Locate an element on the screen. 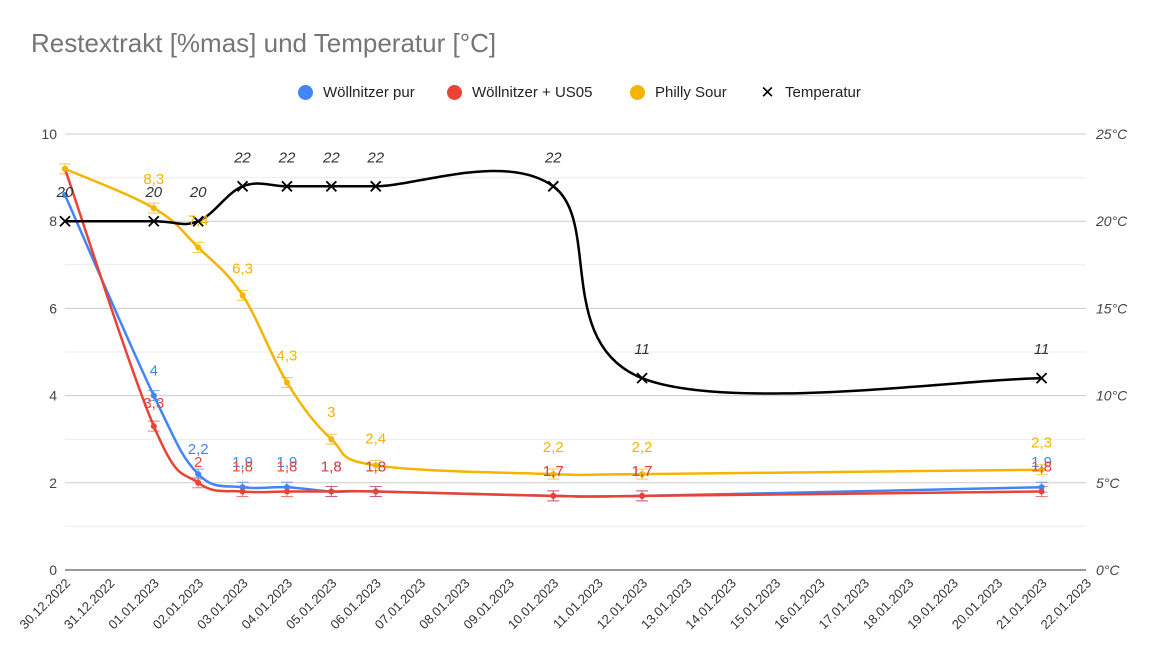 Image resolution: width=1160 pixels, height=666 pixels. legend-item-temperatur: ✕ Temperatur is located at coordinates (810, 92).